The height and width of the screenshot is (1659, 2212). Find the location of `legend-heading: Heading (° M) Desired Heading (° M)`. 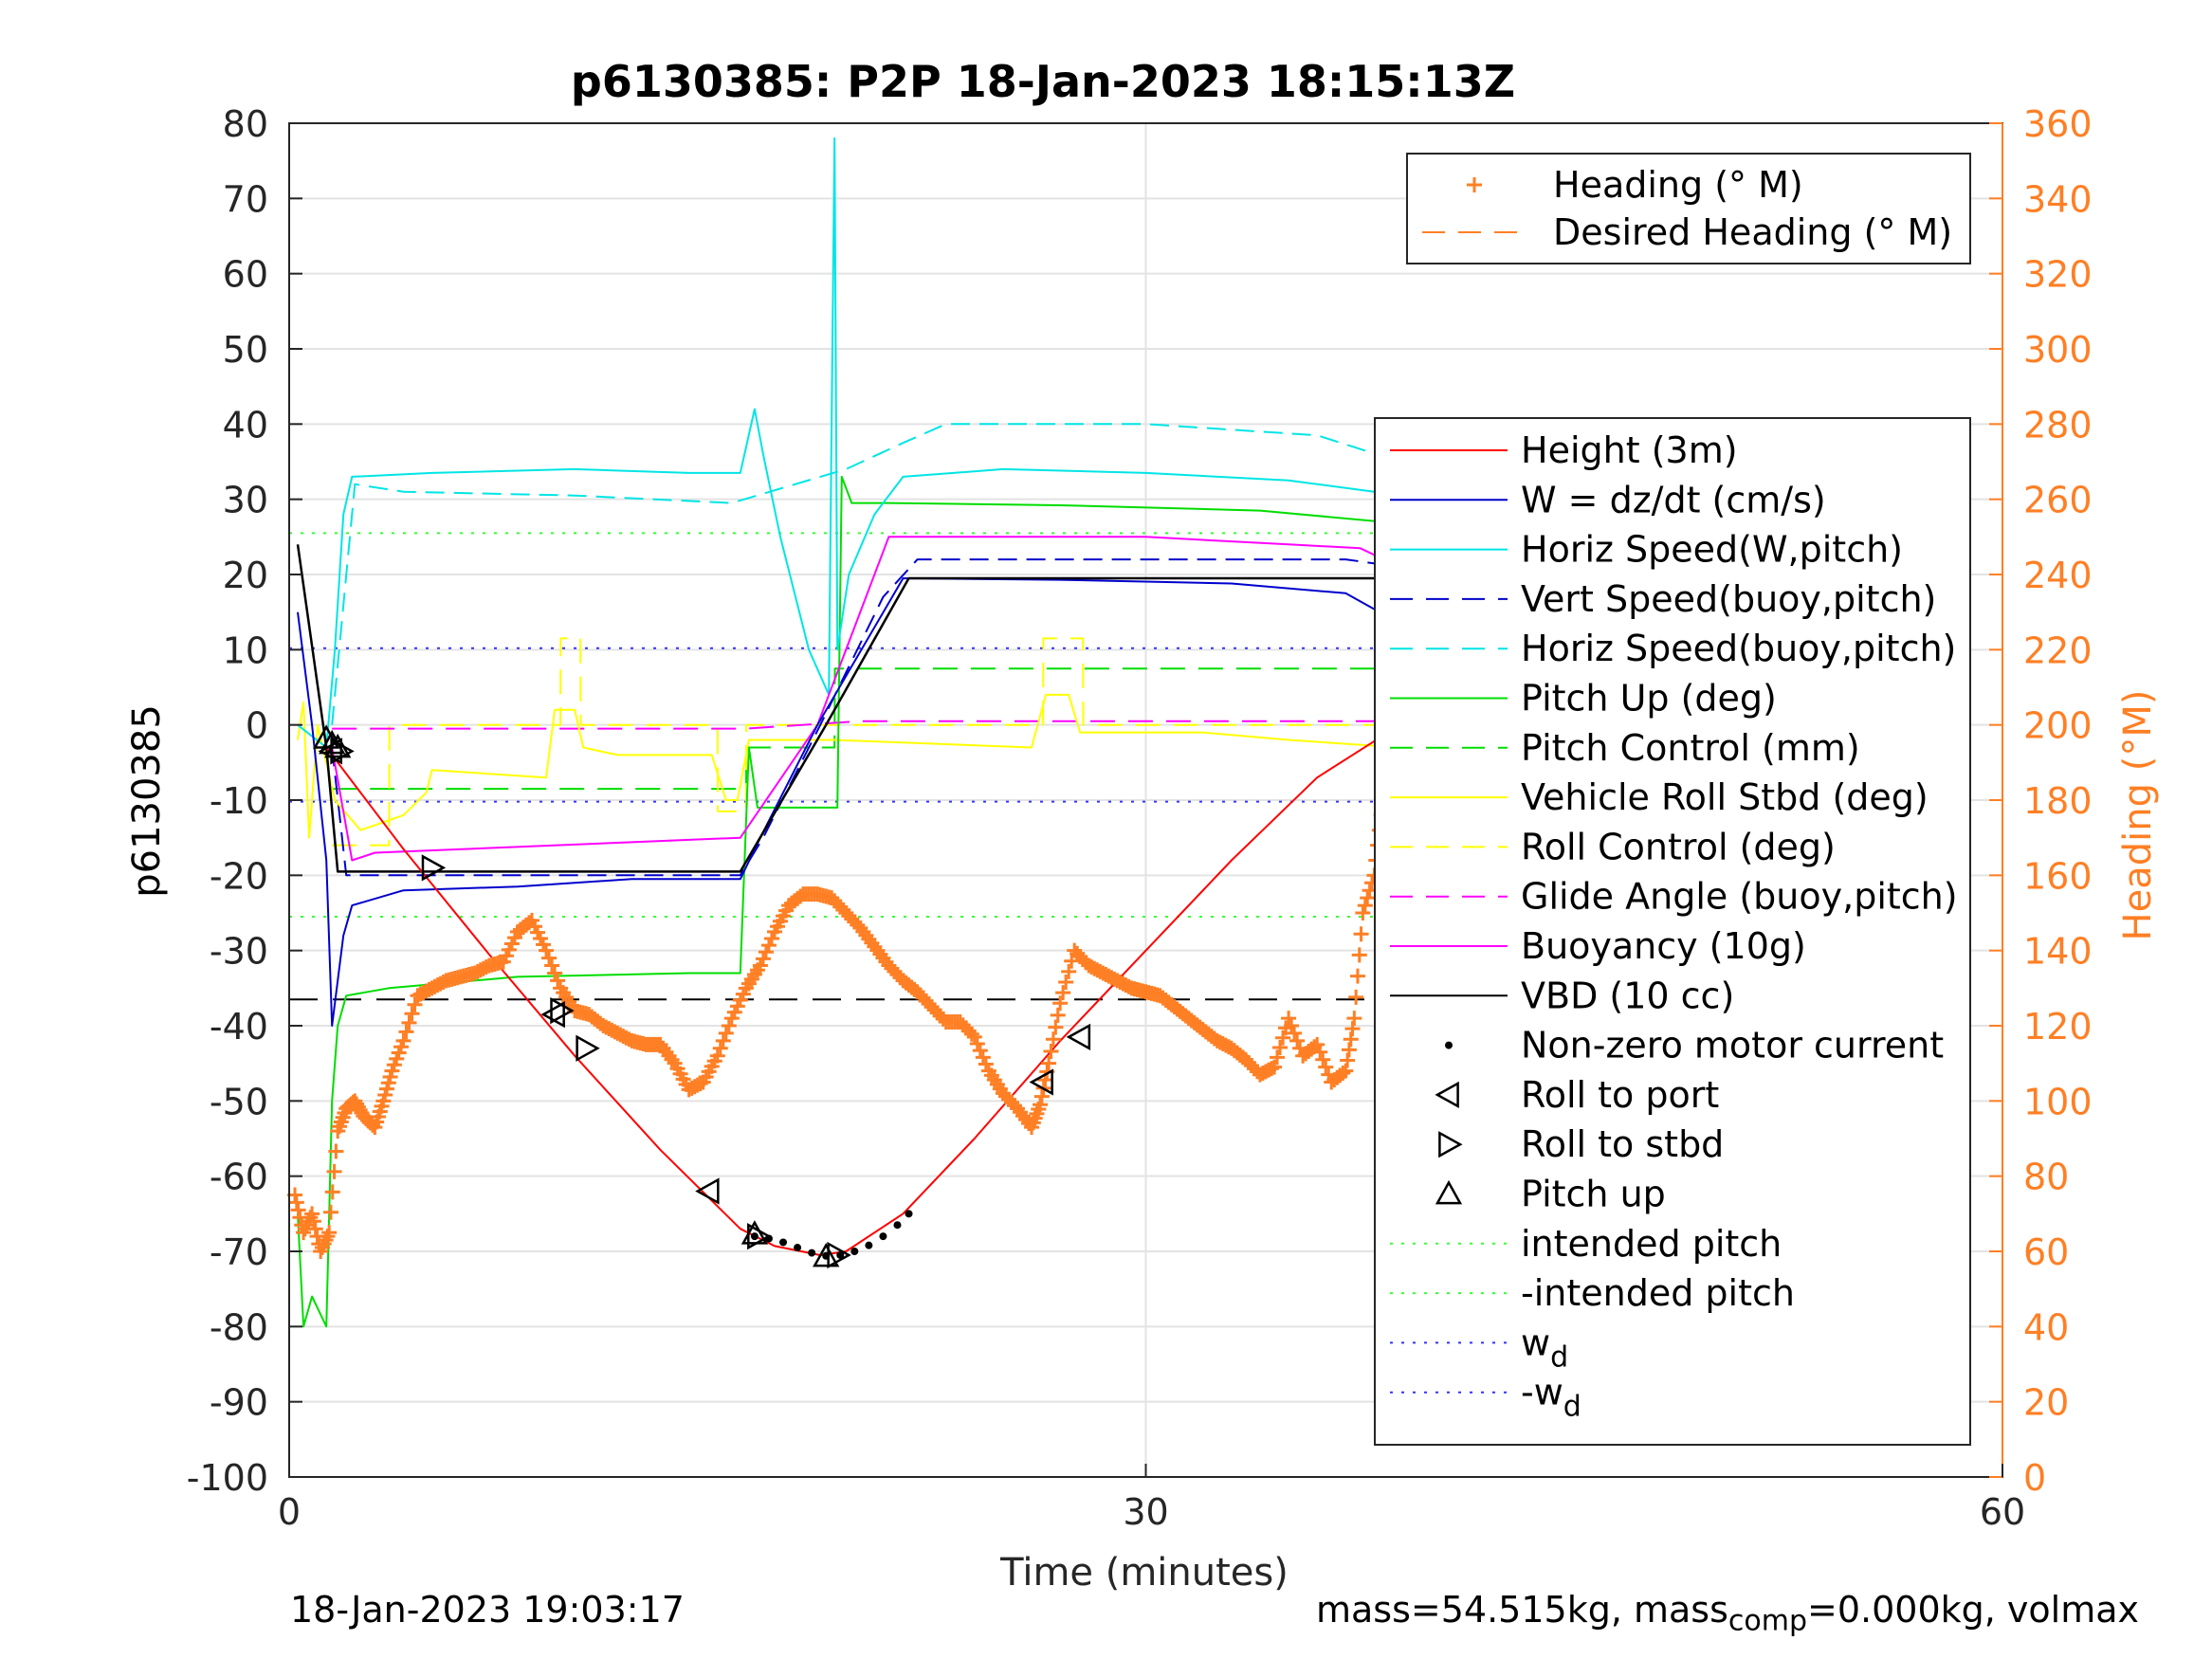

legend-heading: Heading (° M) Desired Heading (° M) is located at coordinates (1688, 208).